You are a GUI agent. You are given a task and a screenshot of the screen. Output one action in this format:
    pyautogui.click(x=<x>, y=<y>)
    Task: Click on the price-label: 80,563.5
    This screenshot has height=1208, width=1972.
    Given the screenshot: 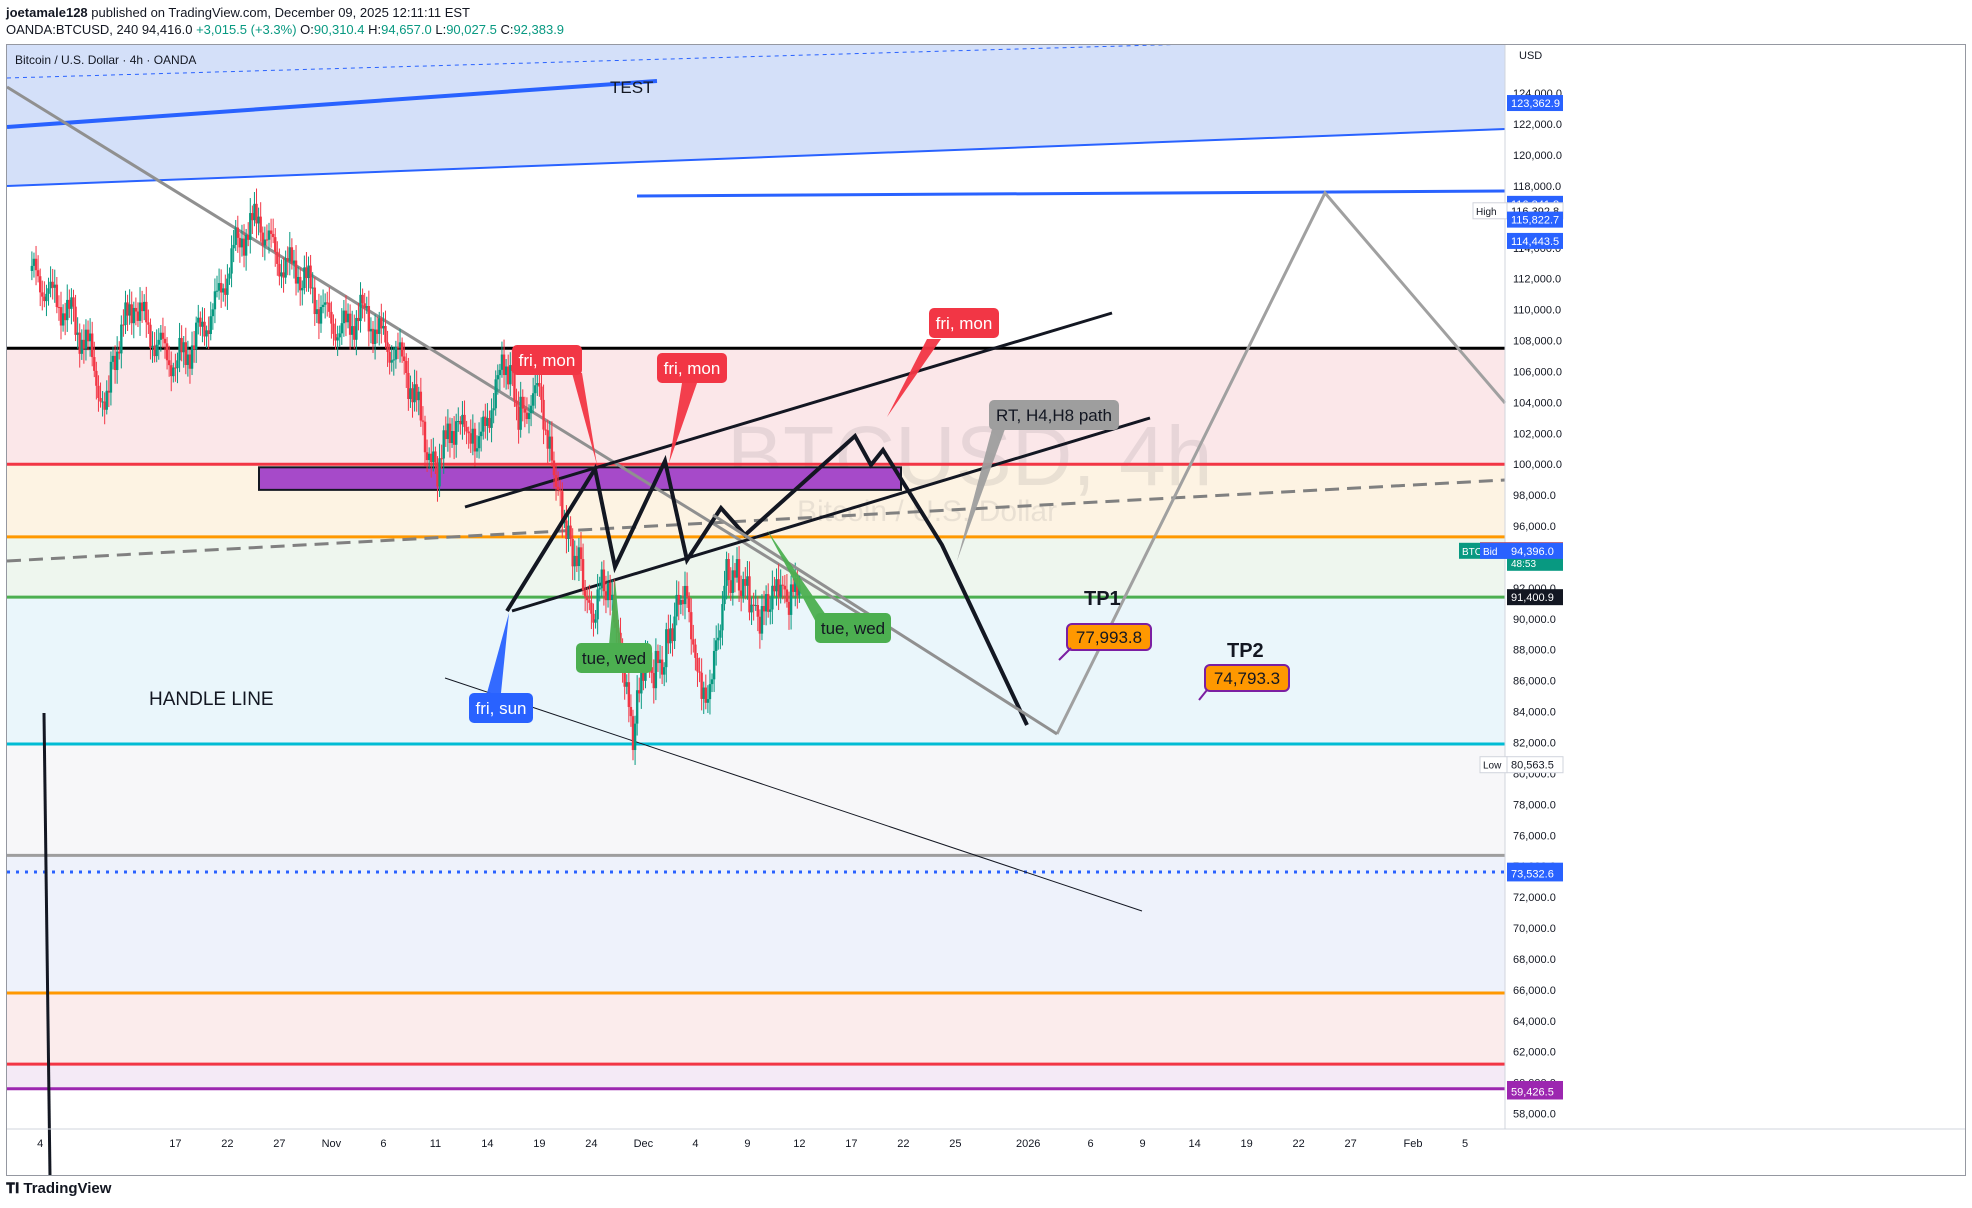 What is the action you would take?
    pyautogui.click(x=1532, y=766)
    